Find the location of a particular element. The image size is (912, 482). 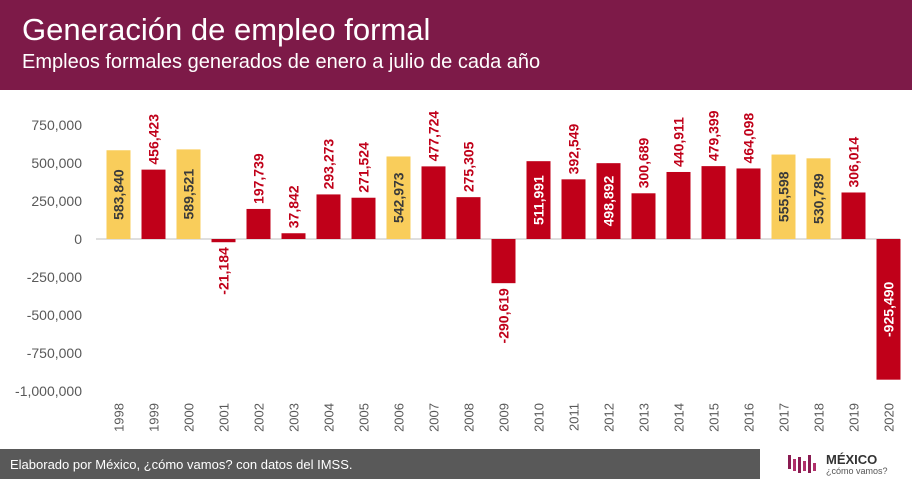

x-tick-label: 2011 is located at coordinates (574, 417).